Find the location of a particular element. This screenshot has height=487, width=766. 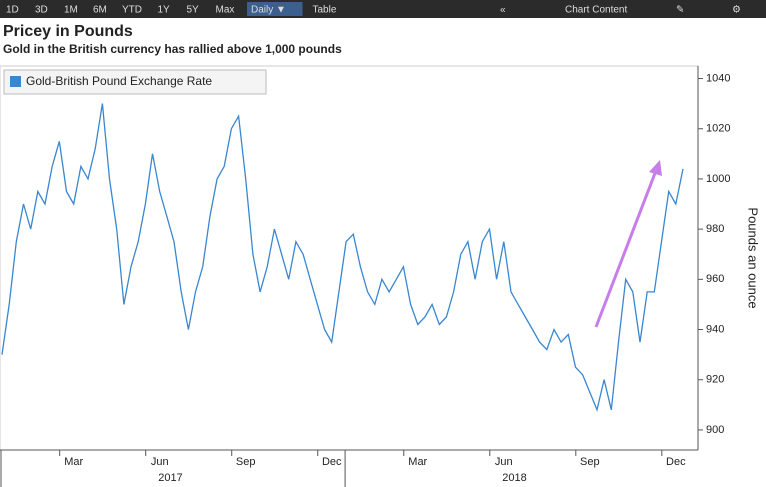

y-tick-label: 1020 is located at coordinates (718, 129).